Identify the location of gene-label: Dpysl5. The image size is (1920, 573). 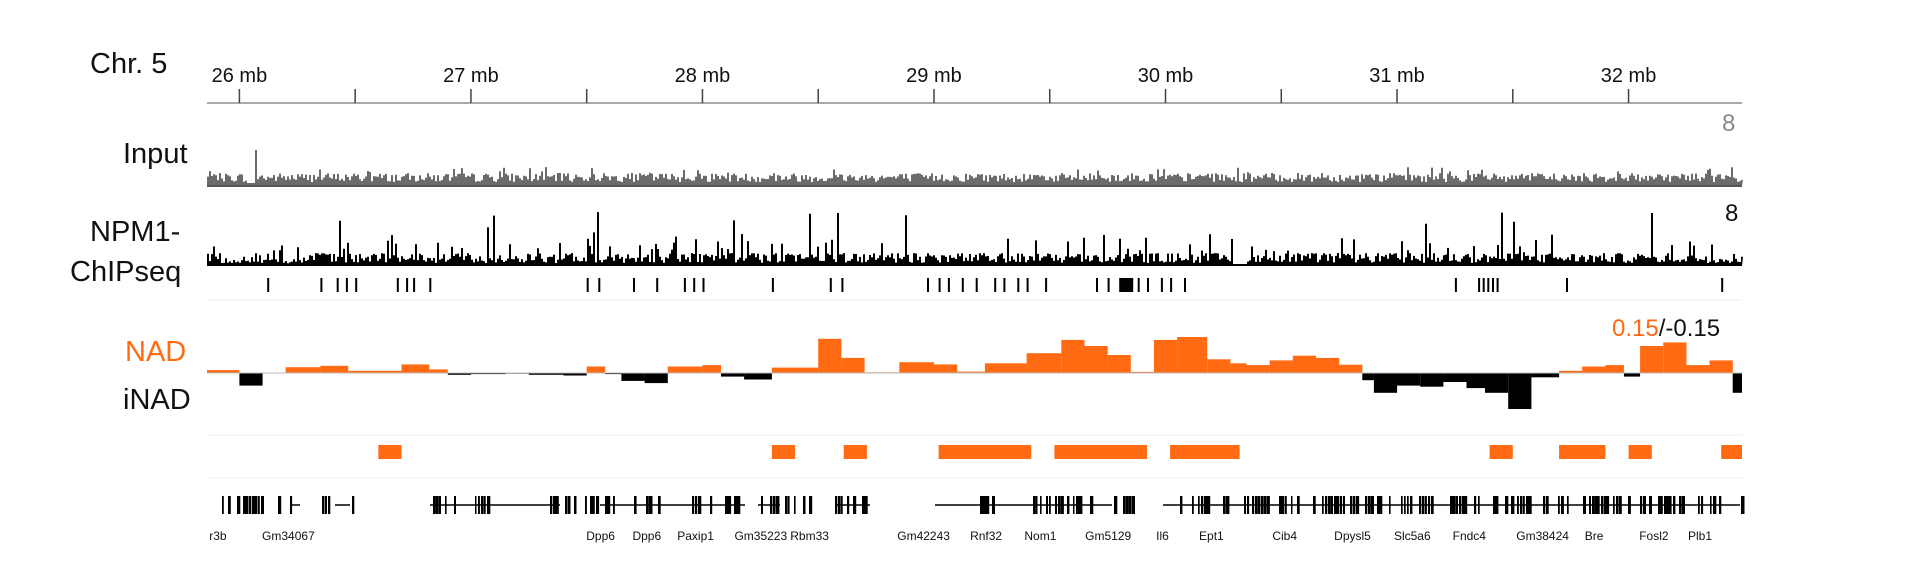
(1352, 536).